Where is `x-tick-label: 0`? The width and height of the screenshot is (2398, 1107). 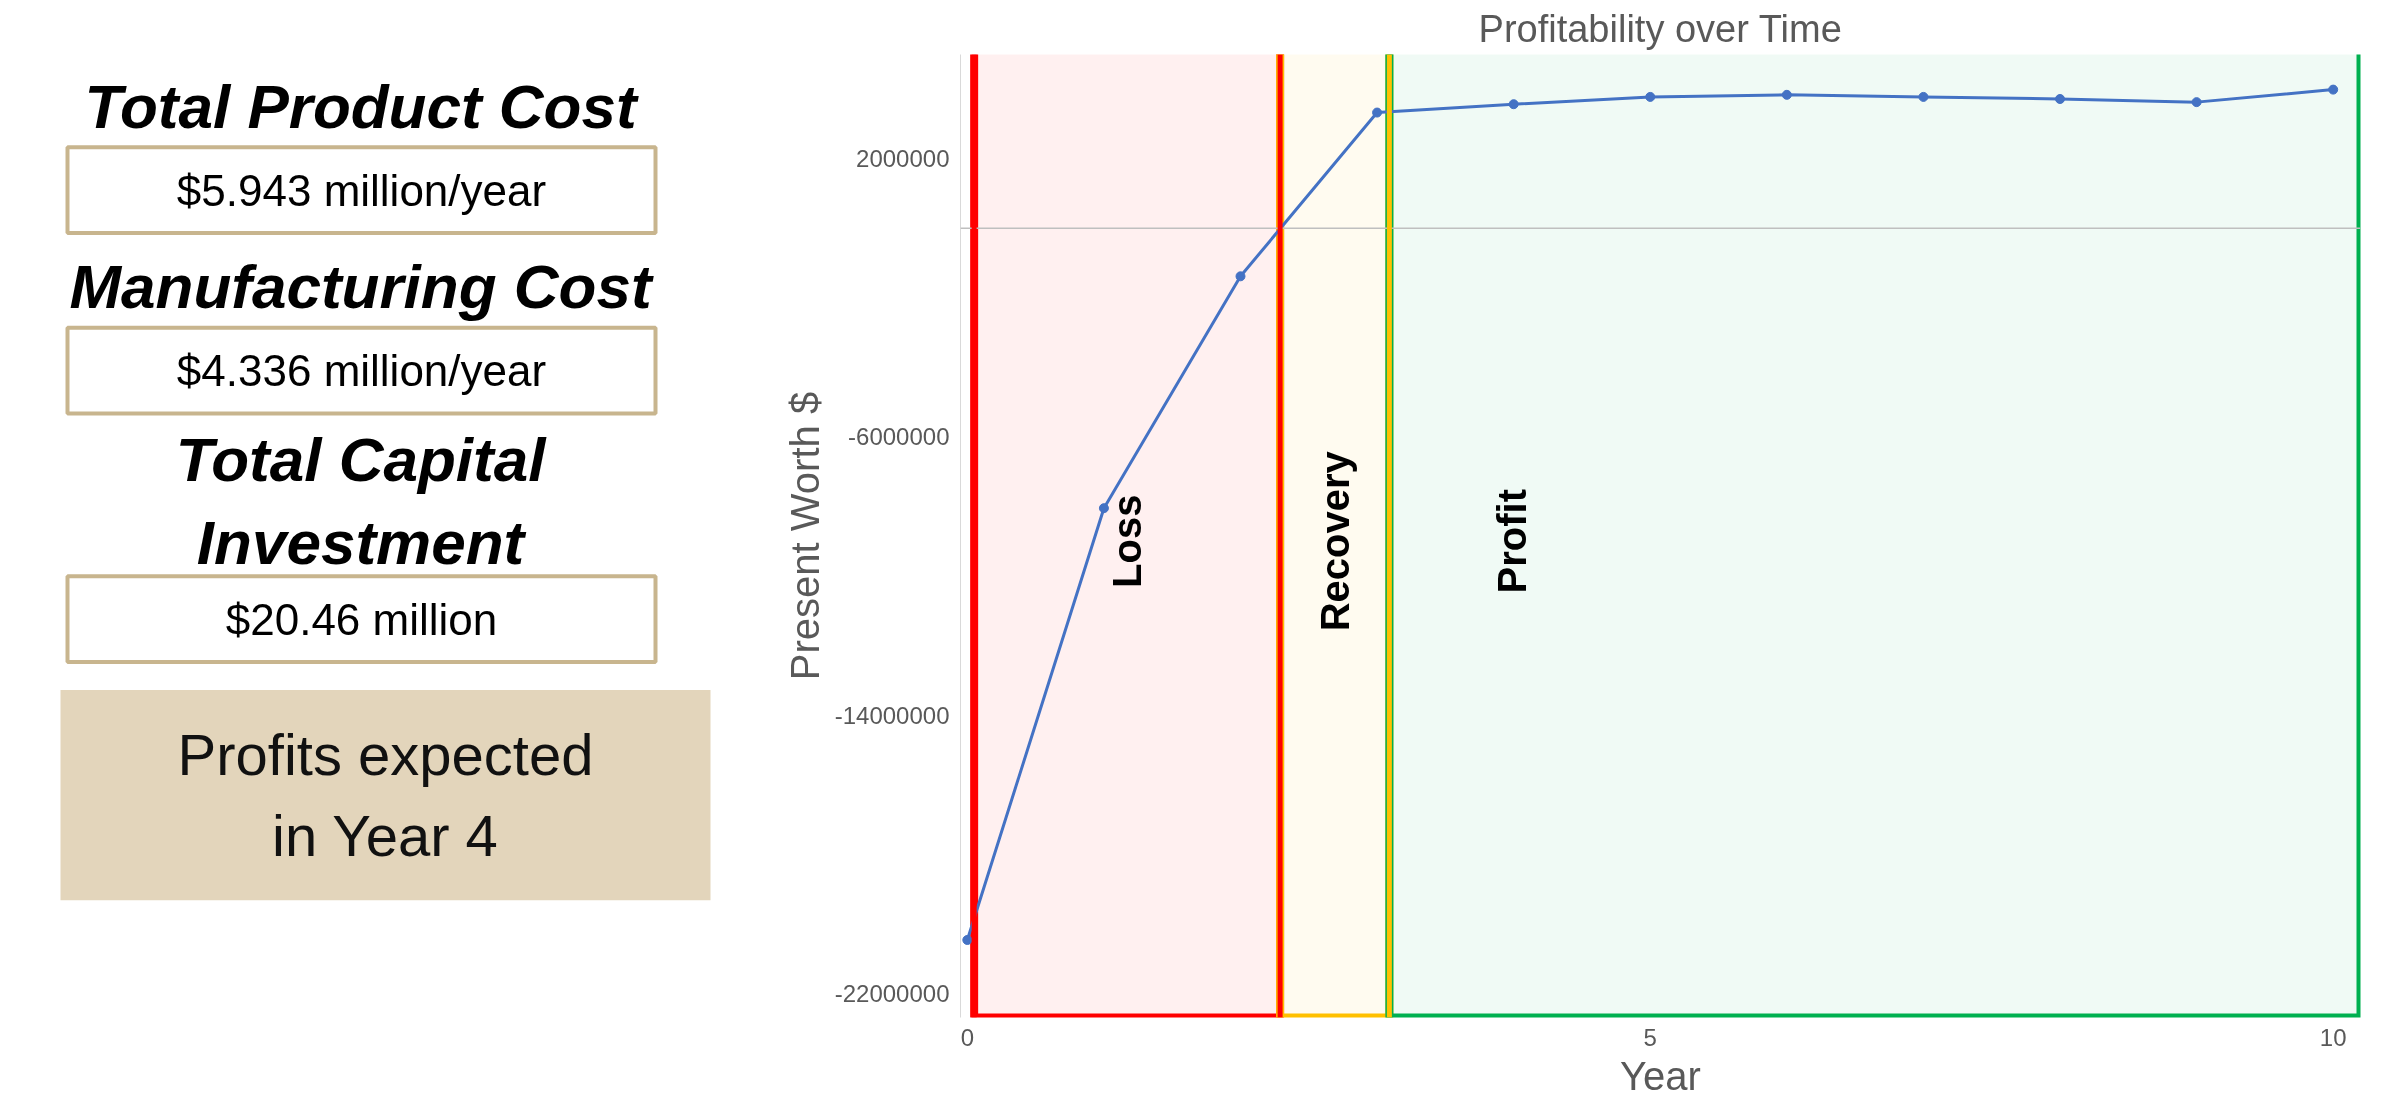
x-tick-label: 0 is located at coordinates (967, 1037).